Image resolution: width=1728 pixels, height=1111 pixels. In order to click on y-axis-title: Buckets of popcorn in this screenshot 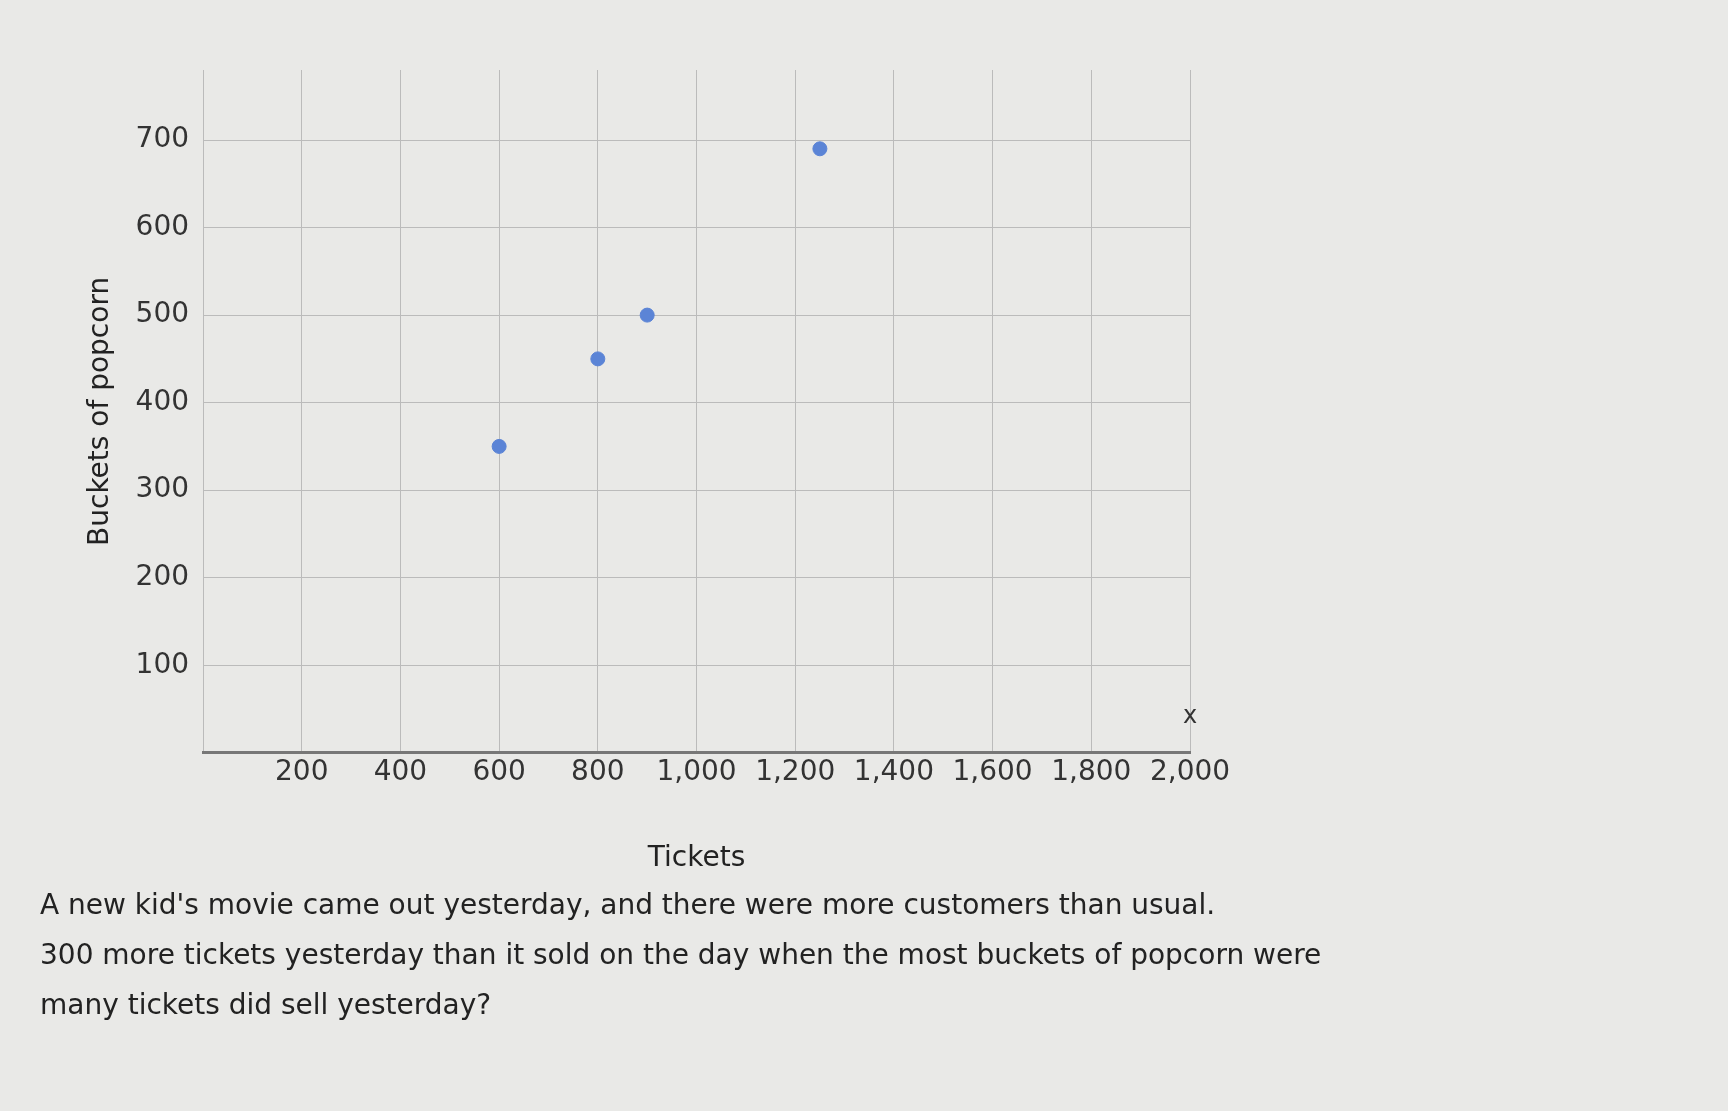, I will do `click(99, 411)`.